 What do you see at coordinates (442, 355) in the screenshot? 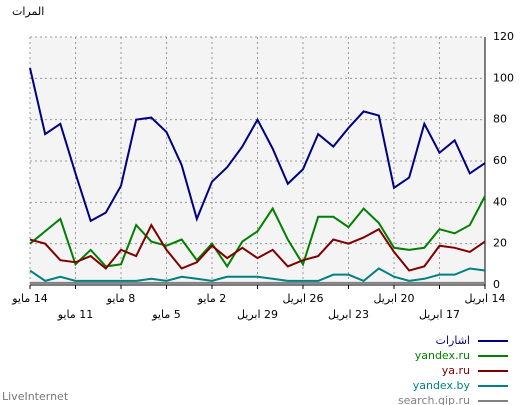
I see `legend-label: yandex.ru` at bounding box center [442, 355].